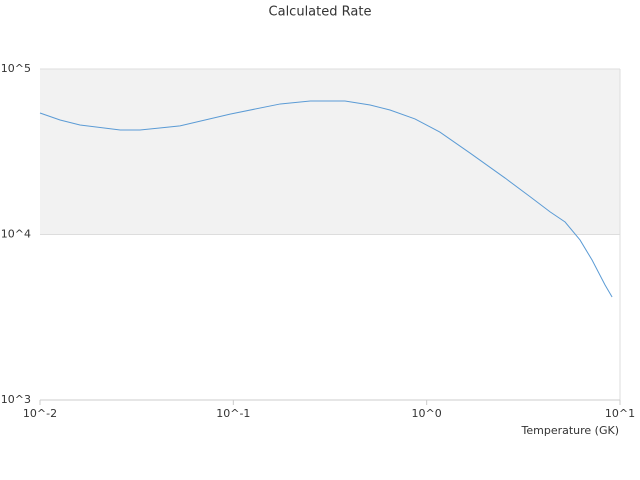  What do you see at coordinates (233, 413) in the screenshot?
I see `x-tick-label: 10^-1` at bounding box center [233, 413].